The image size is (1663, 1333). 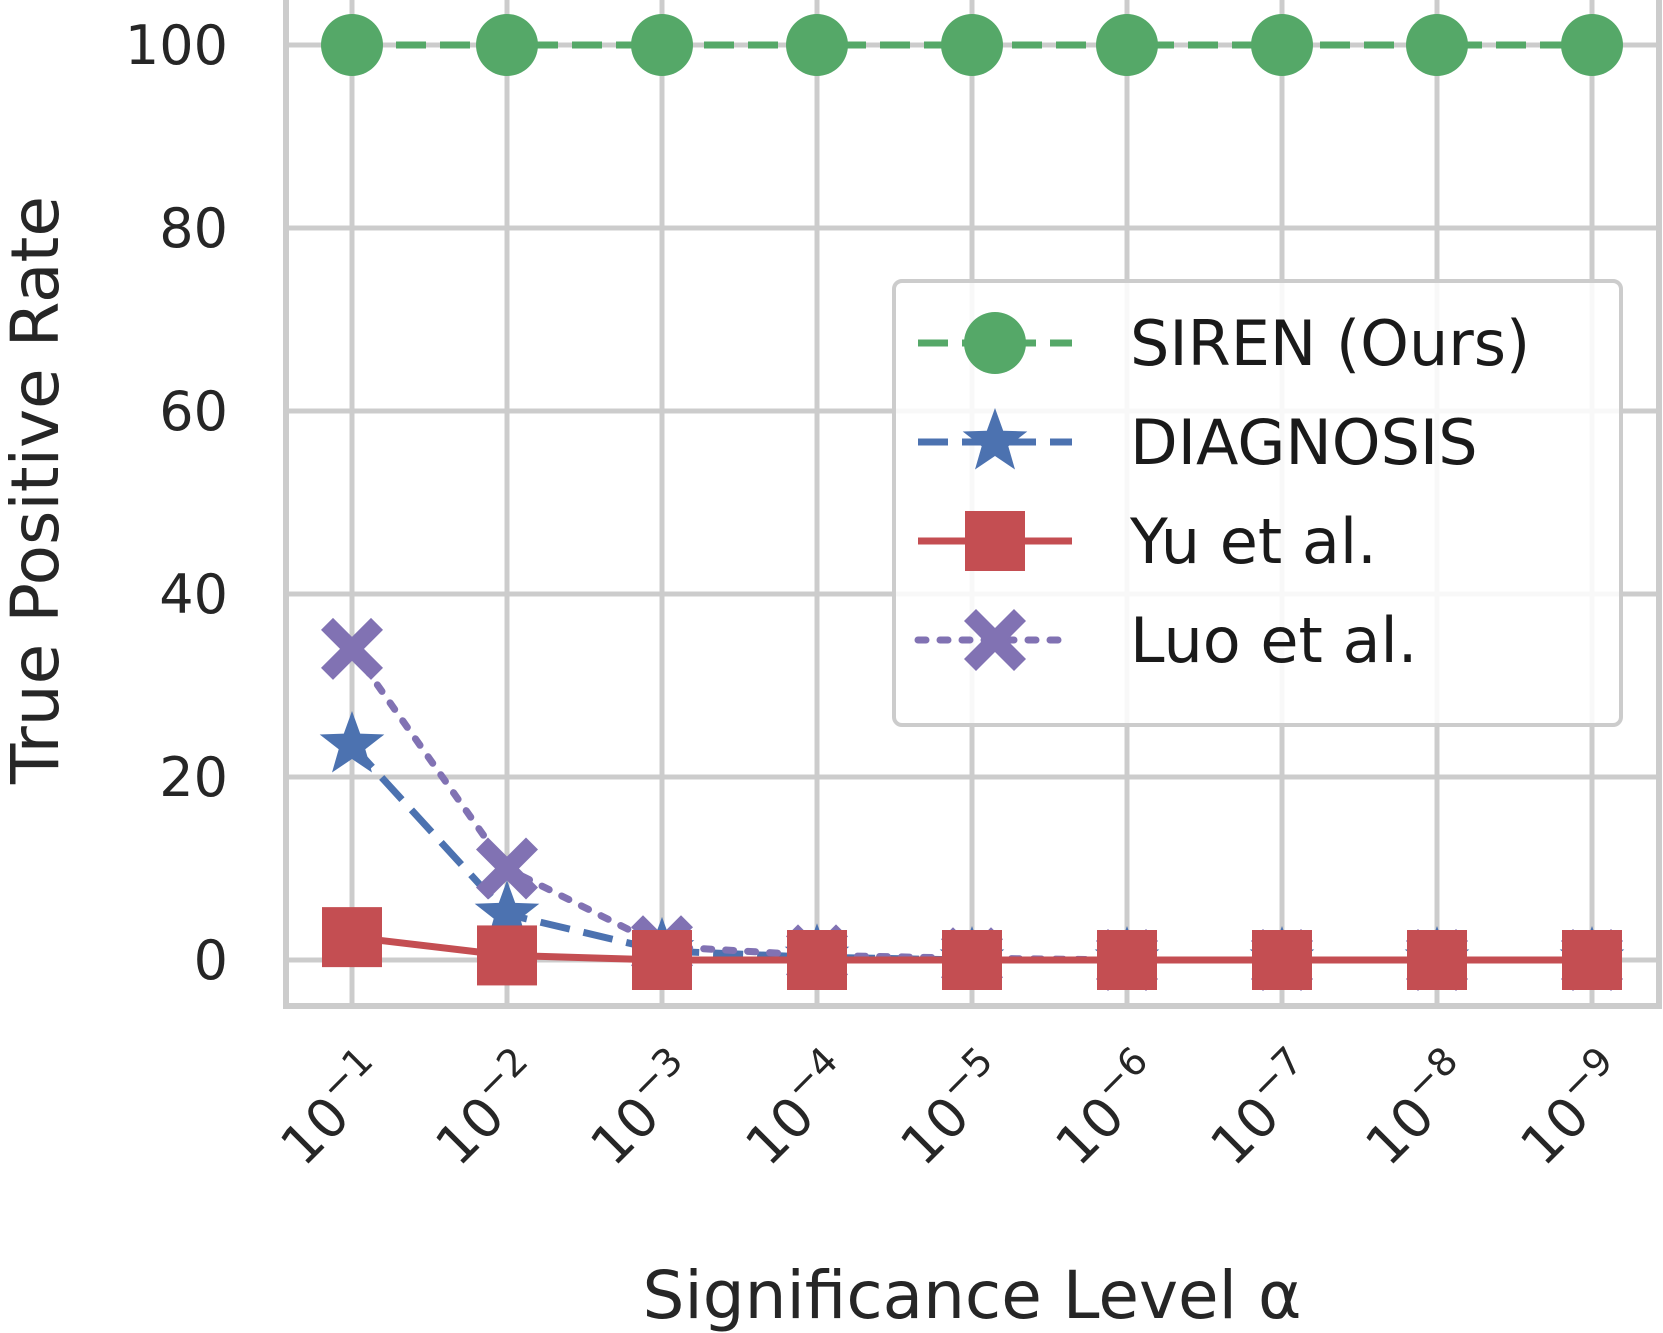 I want to click on series-siren-ours, so click(x=972, y=45).